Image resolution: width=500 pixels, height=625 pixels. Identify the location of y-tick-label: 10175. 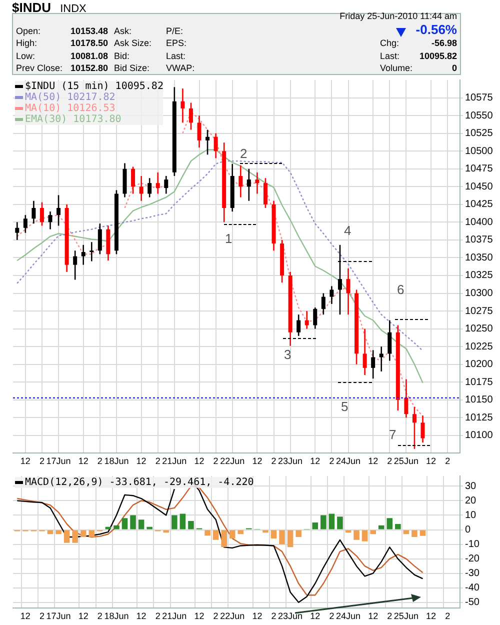
(479, 382).